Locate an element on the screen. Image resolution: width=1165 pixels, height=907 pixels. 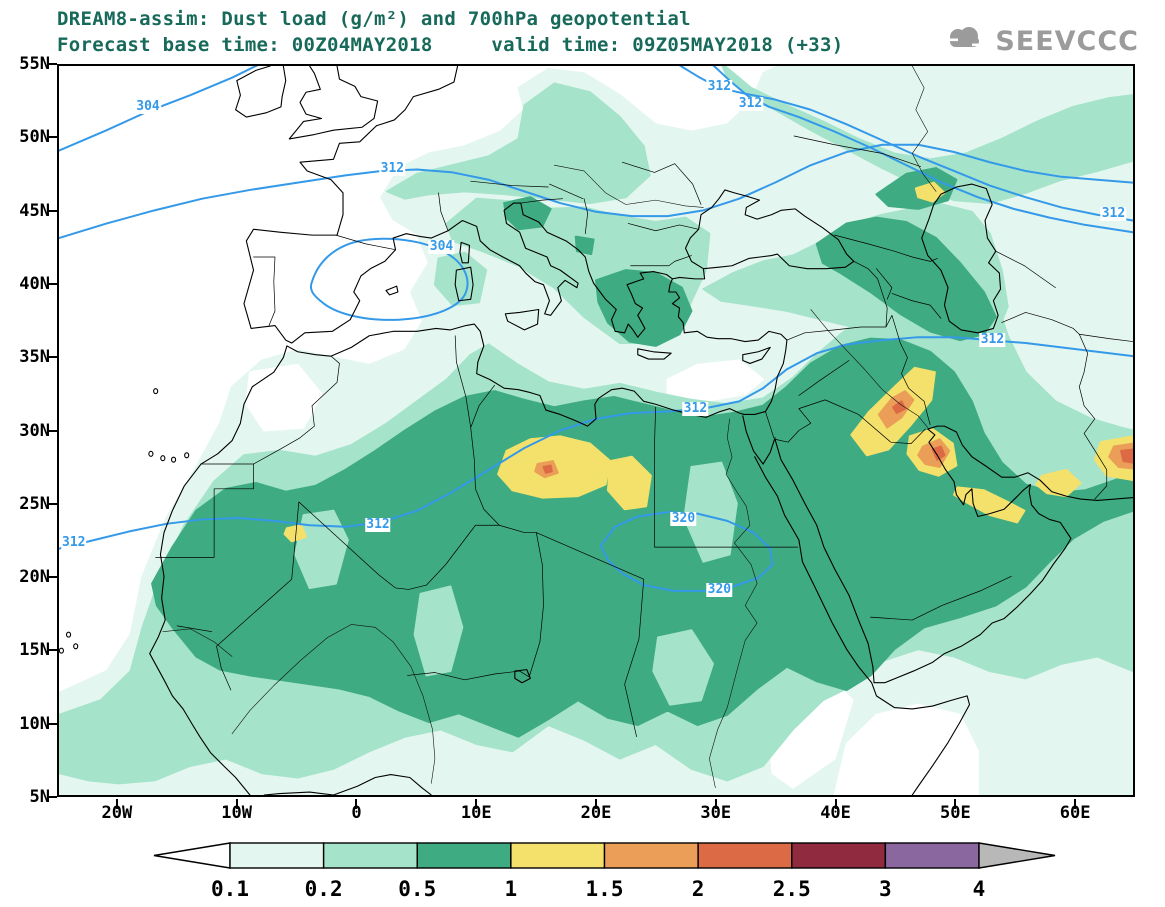
colorbar-level-label: 2 is located at coordinates (698, 889).